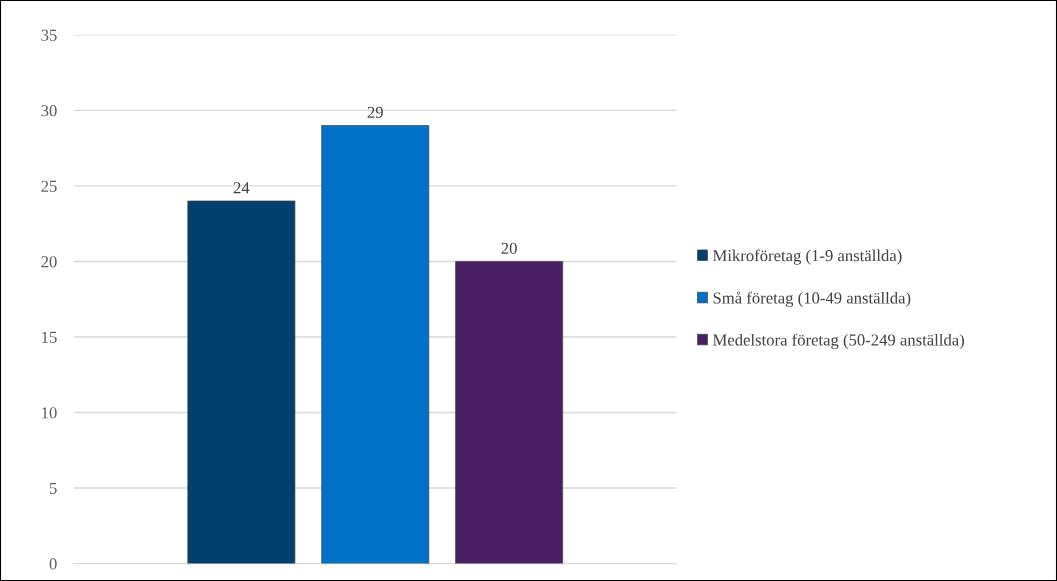 The image size is (1057, 581). What do you see at coordinates (49, 35) in the screenshot?
I see `y-tick-label: 35` at bounding box center [49, 35].